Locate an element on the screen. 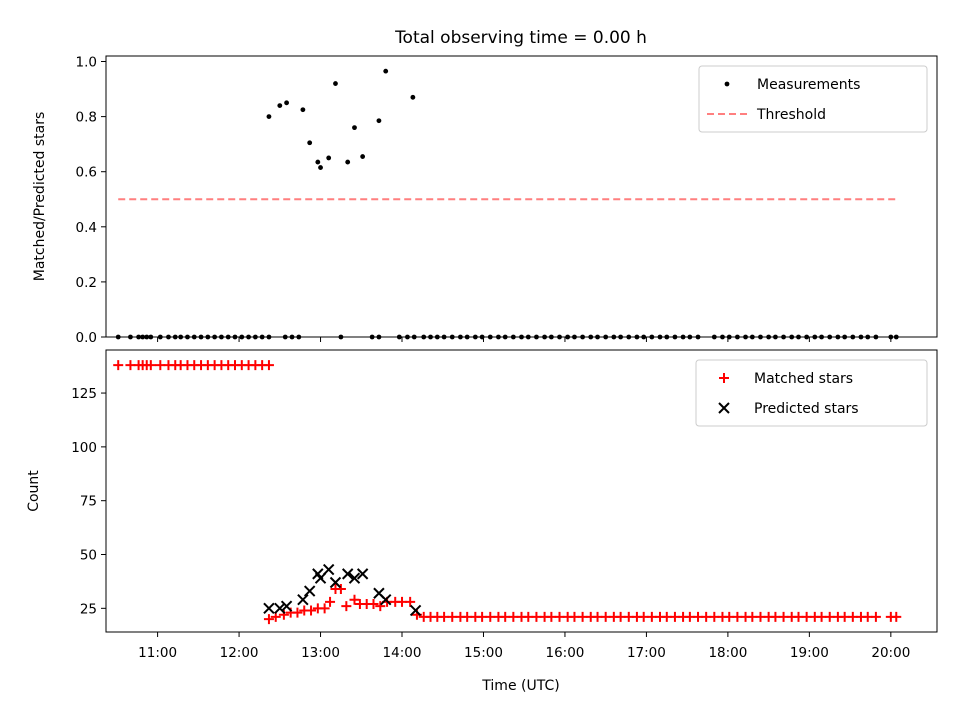 The image size is (960, 720). y-tick-label: 100 is located at coordinates (84, 448).